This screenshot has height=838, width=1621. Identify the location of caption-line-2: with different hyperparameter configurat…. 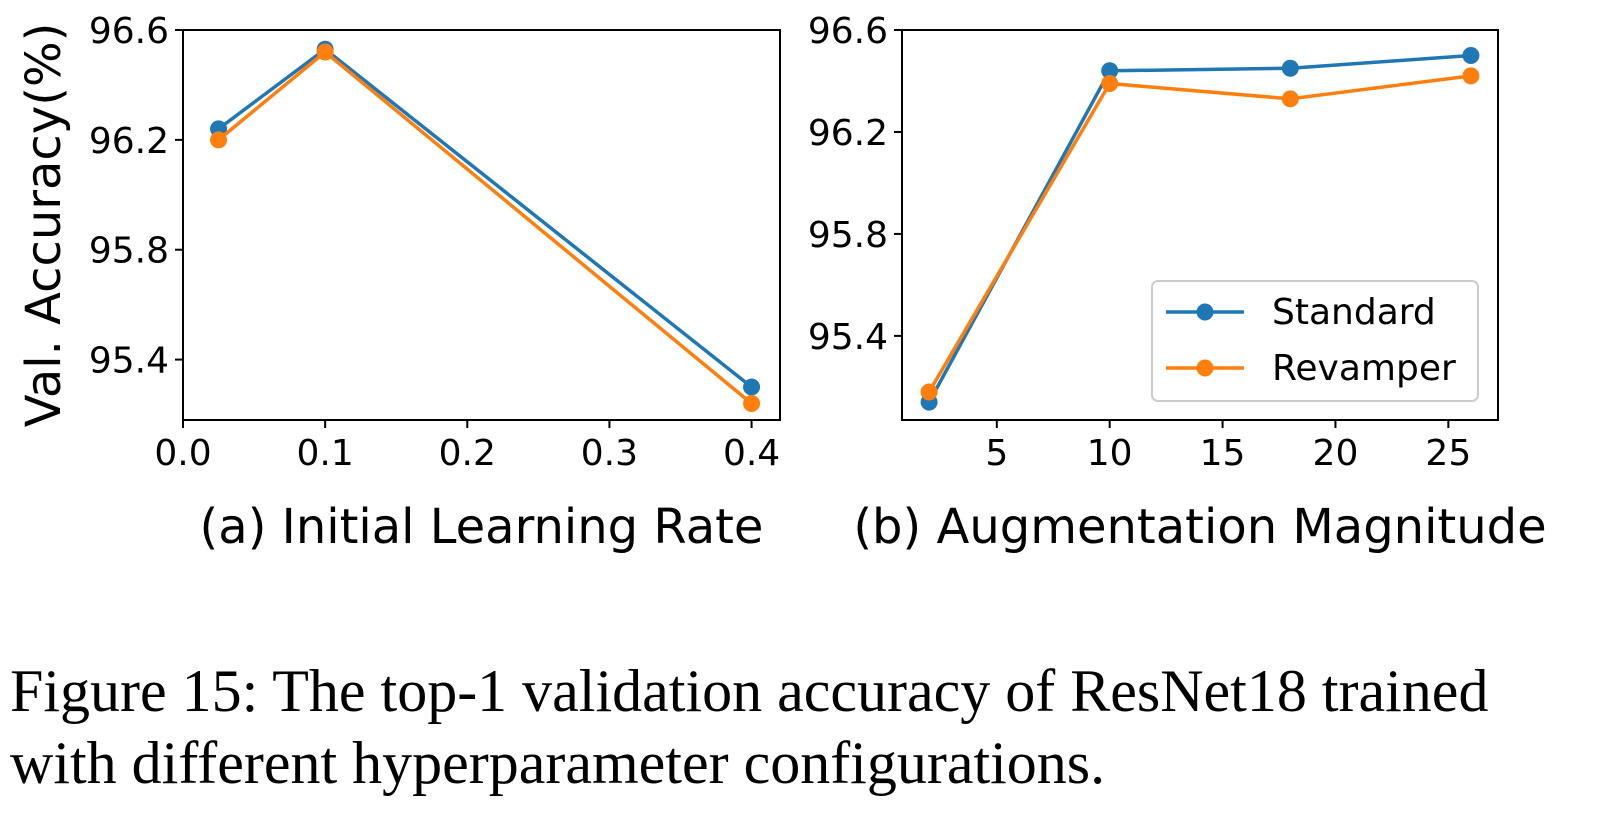
(558, 763).